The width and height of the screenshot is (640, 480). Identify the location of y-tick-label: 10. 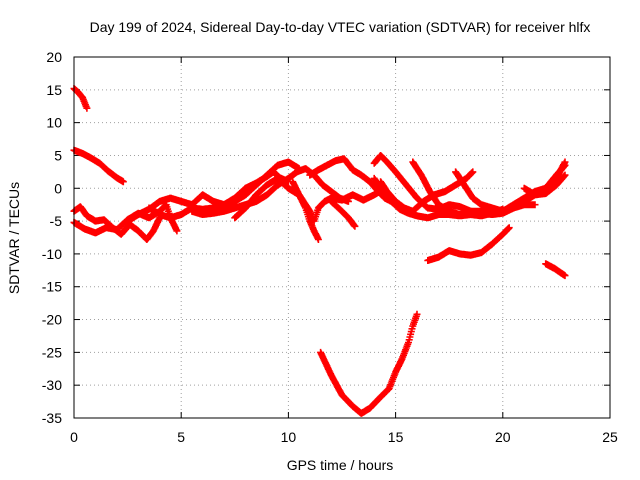
(54, 123).